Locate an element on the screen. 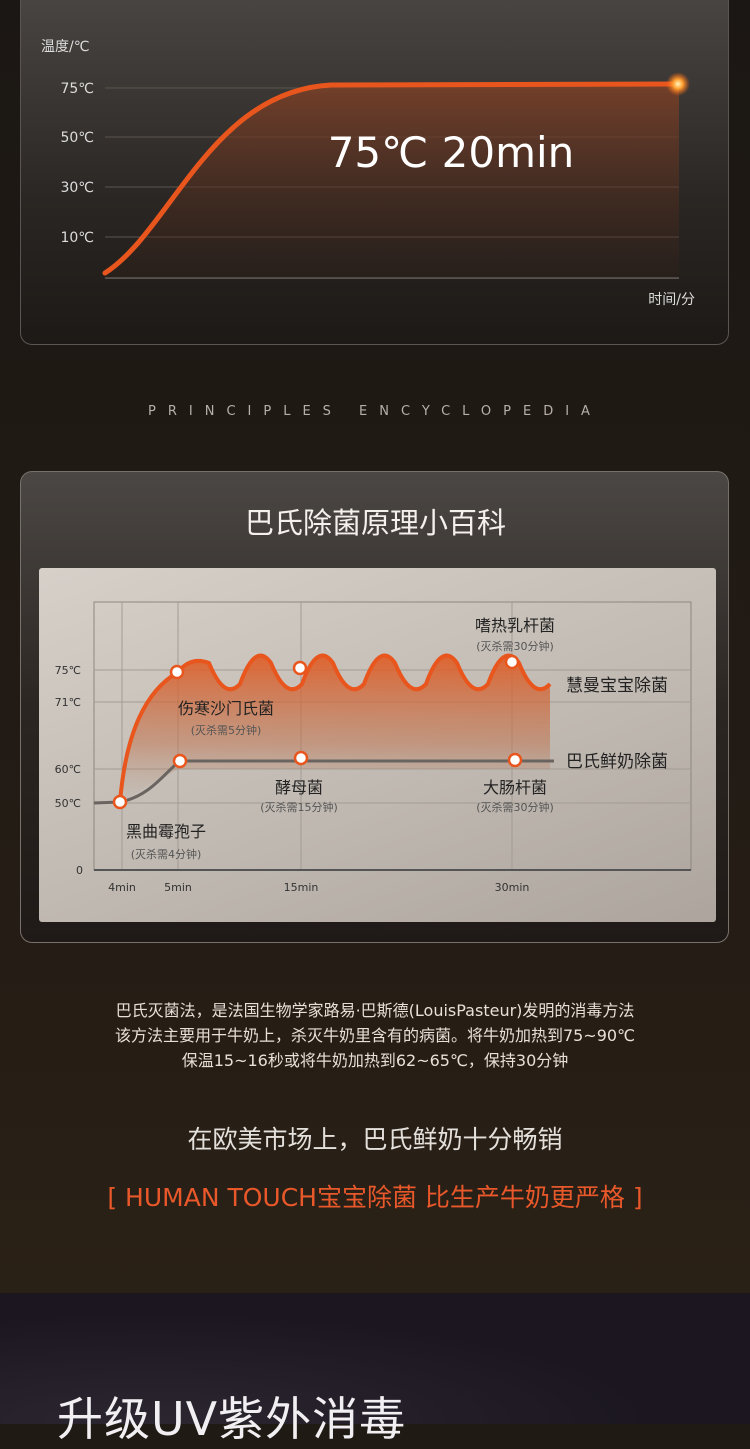 Image resolution: width=750 pixels, height=1449 pixels. x-tick-label: 30min is located at coordinates (512, 887).